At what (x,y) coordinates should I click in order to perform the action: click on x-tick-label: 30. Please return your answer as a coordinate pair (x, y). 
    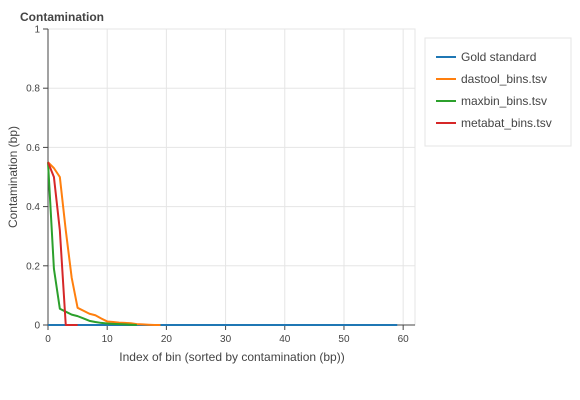
    Looking at the image, I should click on (226, 339).